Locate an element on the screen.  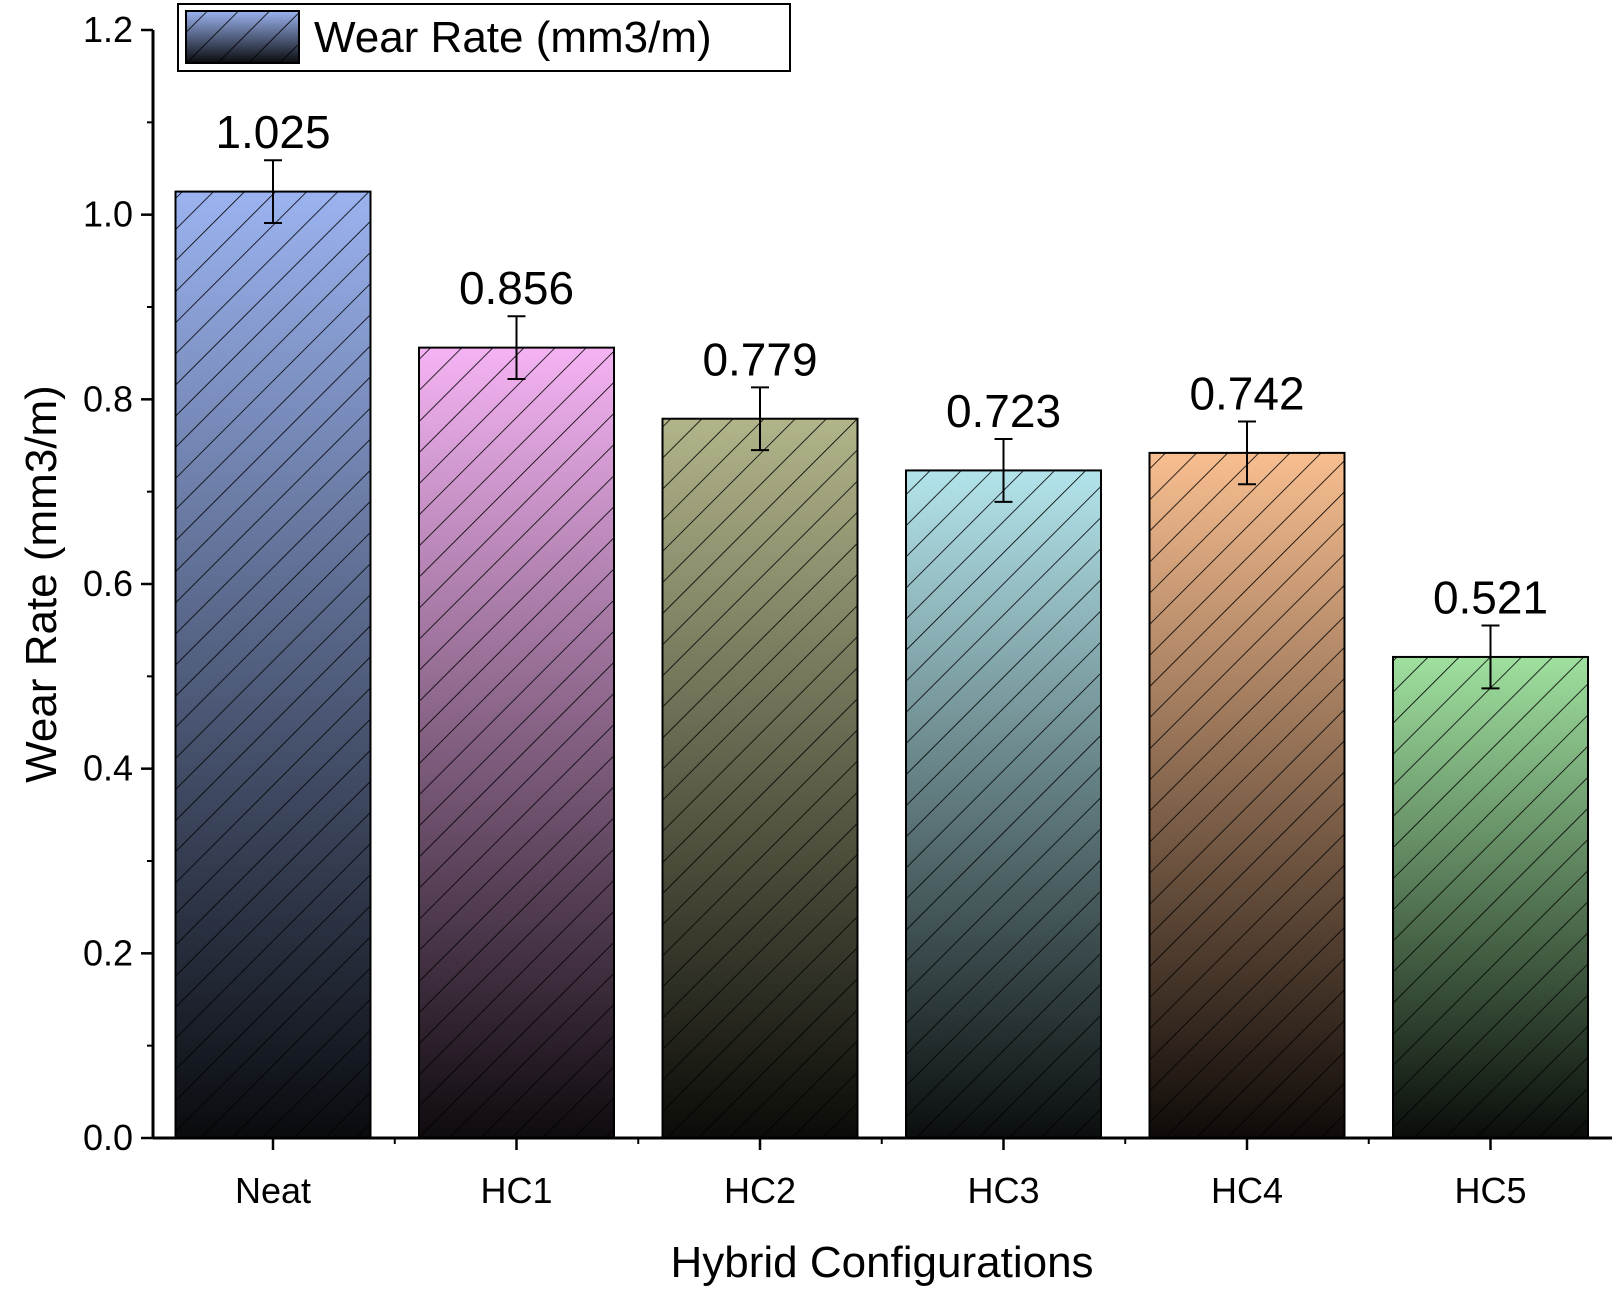
y-tick-label: 0.6 is located at coordinates (108, 583).